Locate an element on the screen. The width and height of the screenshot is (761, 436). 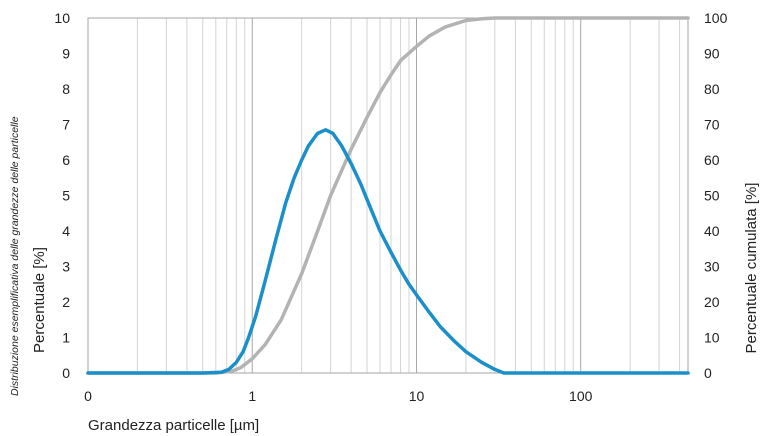
y-right-tick-label: 0 is located at coordinates (708, 373).